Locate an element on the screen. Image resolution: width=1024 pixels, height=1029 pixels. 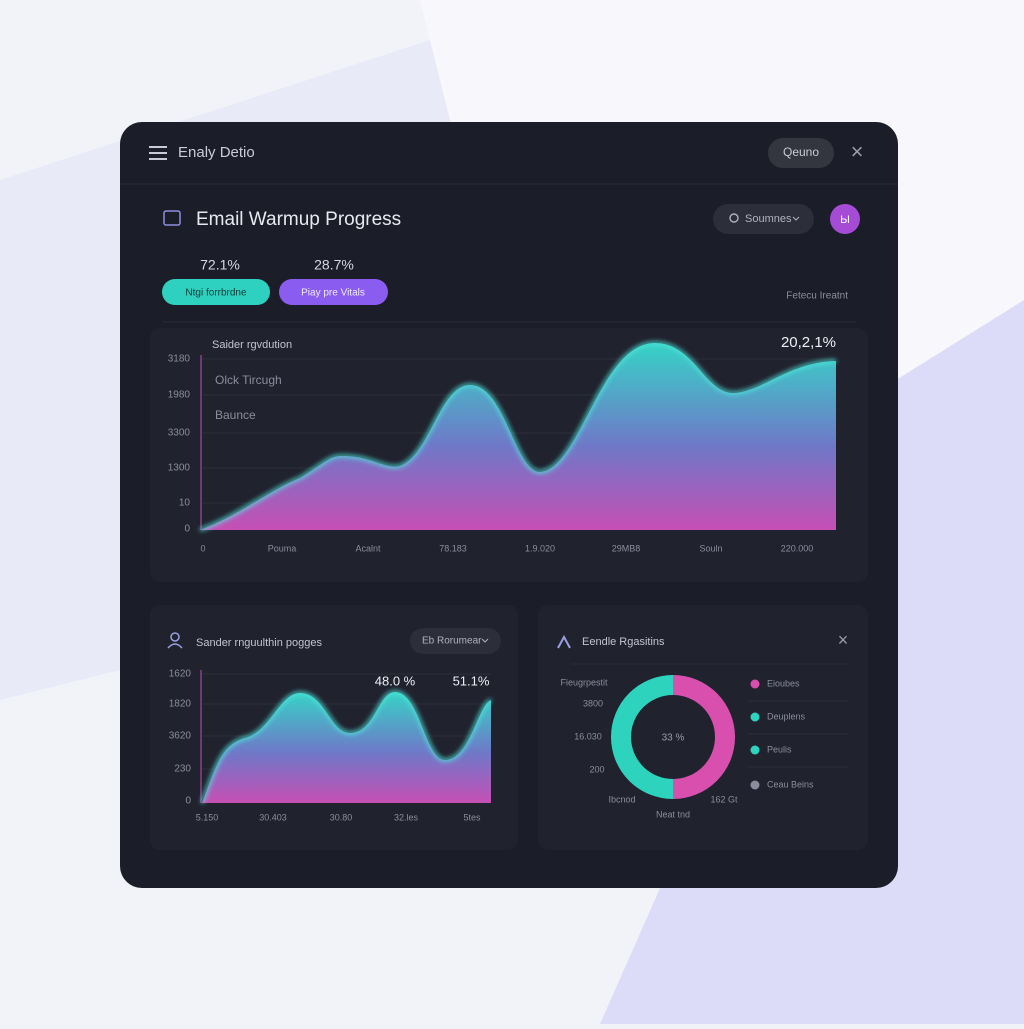
stat-button-label: Piay pre Vitals is located at coordinates (333, 293).